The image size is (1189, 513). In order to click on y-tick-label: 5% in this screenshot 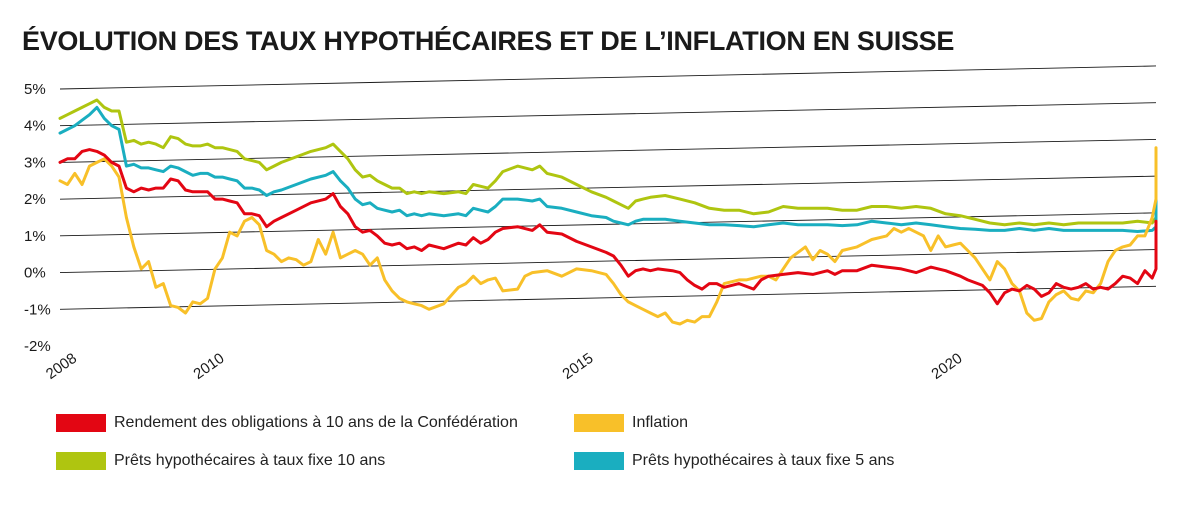, I will do `click(35, 89)`.